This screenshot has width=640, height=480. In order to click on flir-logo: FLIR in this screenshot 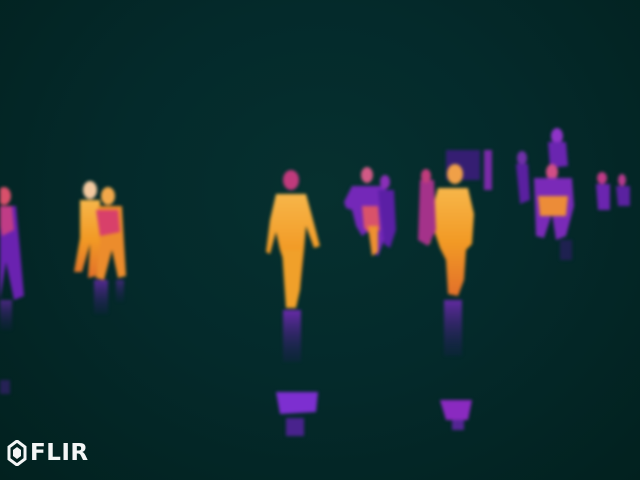, I will do `click(48, 453)`.